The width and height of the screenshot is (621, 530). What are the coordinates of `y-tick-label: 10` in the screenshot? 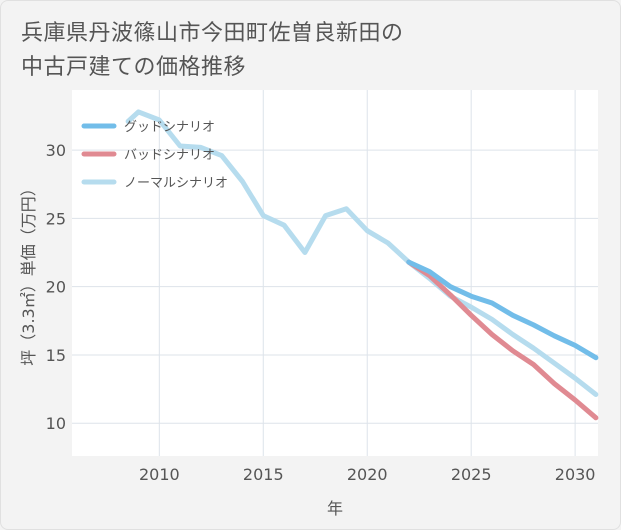 It's located at (56, 423).